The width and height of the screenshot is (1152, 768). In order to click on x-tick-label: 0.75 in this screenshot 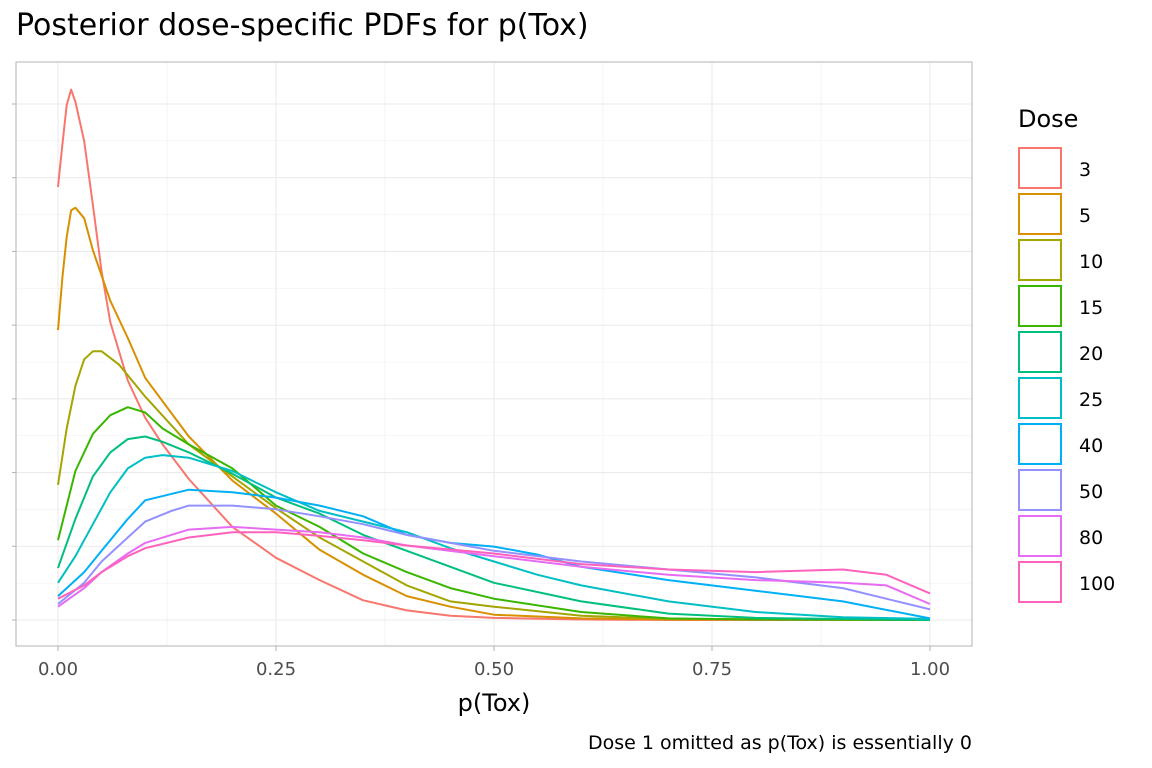, I will do `click(712, 669)`.